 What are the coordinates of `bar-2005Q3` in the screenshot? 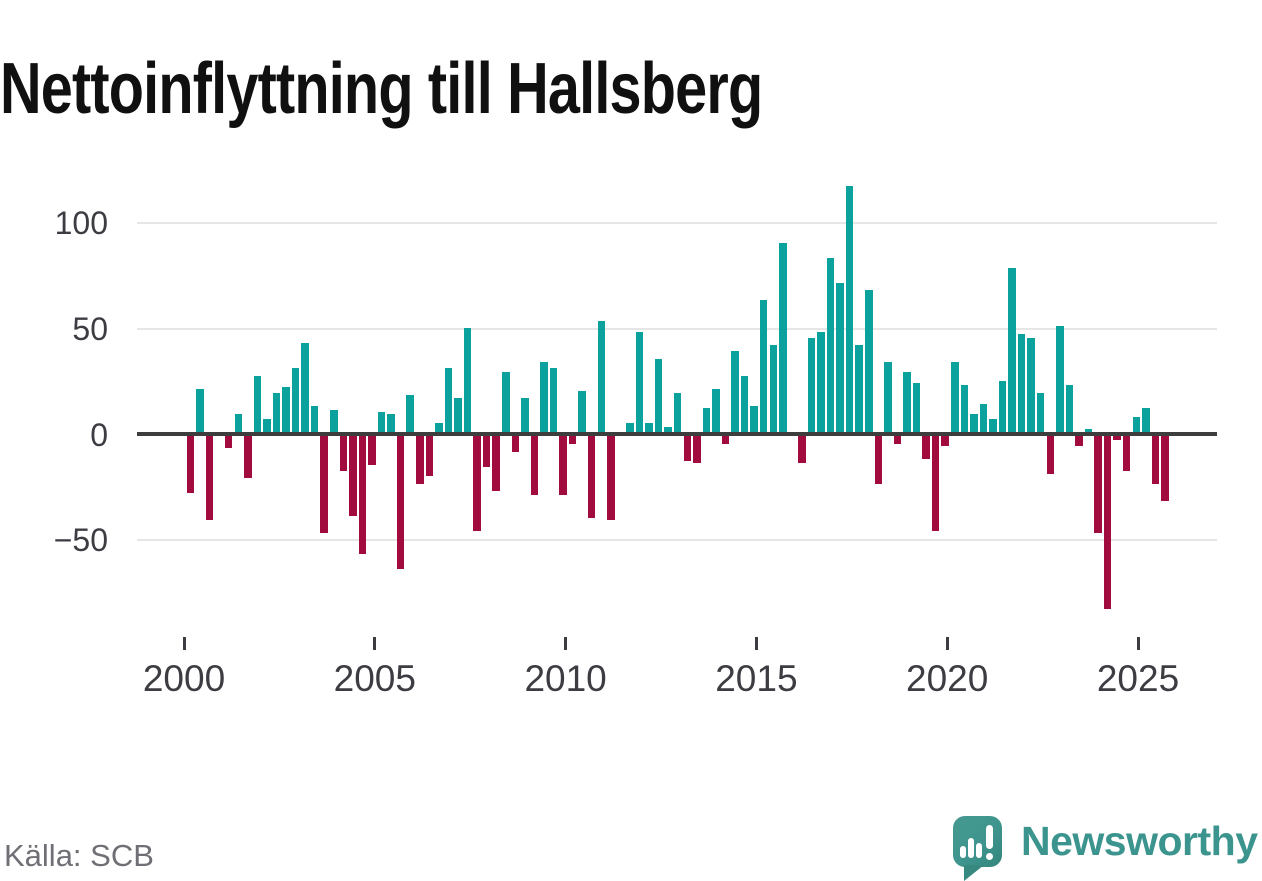 It's located at (400, 502).